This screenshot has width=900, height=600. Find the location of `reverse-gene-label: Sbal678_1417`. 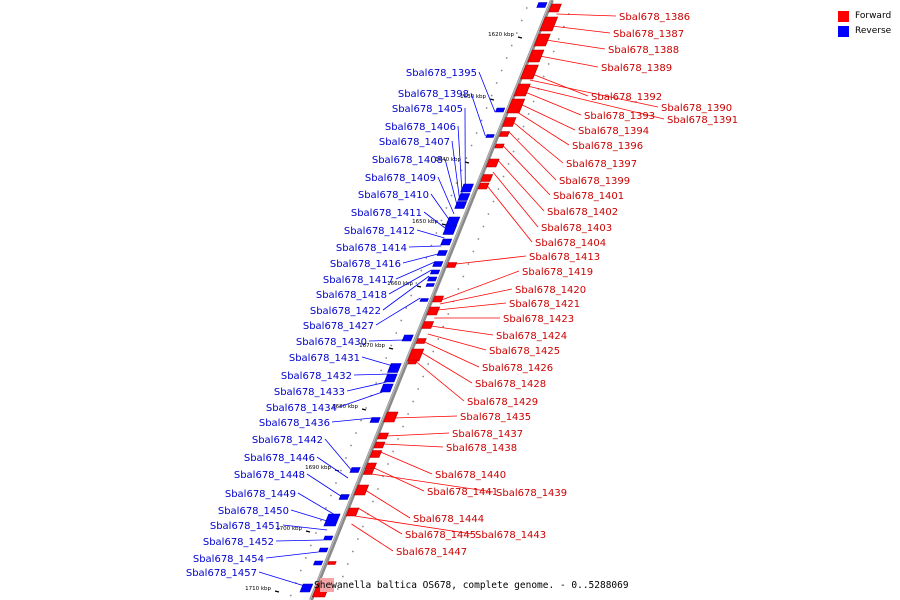

reverse-gene-label: Sbal678_1417 is located at coordinates (358, 280).